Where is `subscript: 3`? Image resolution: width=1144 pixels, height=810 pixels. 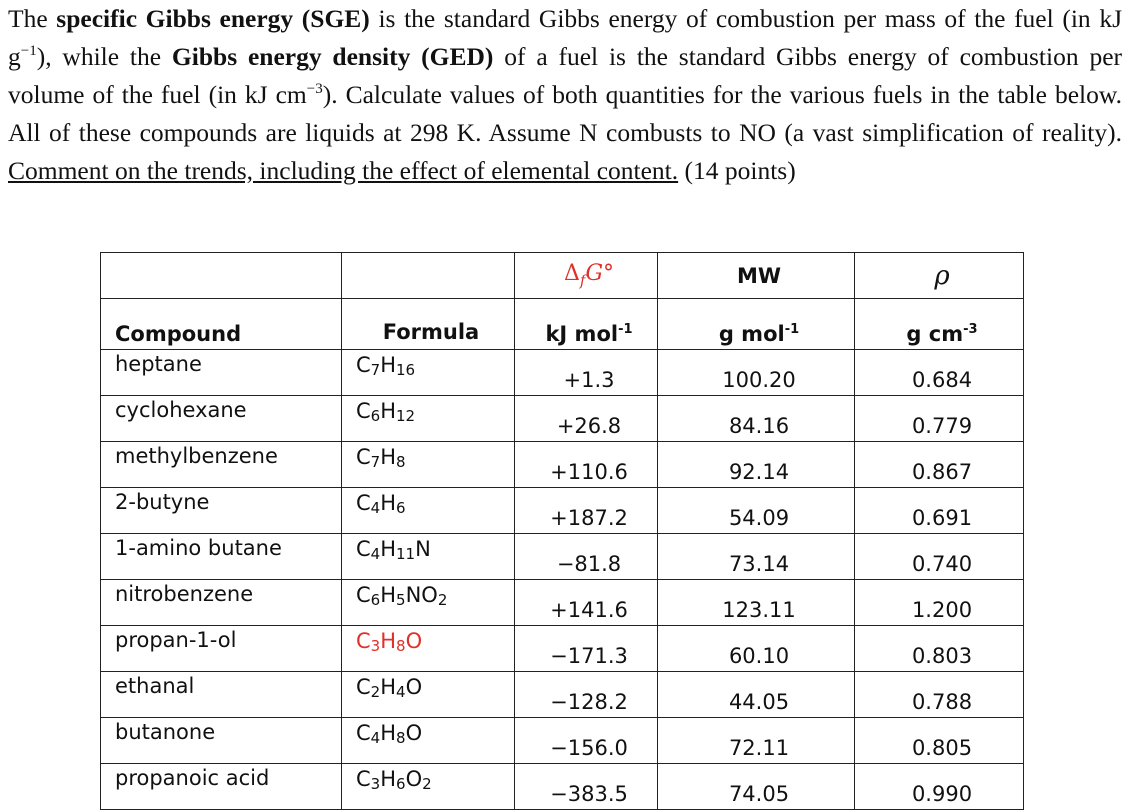
subscript: 3 is located at coordinates (375, 646).